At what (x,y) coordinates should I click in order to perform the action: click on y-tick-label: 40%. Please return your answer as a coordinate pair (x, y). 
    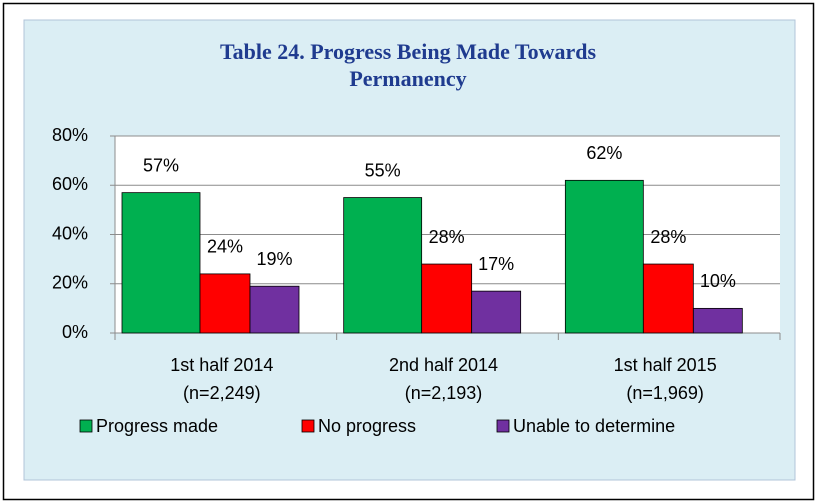
    Looking at the image, I should click on (70, 233).